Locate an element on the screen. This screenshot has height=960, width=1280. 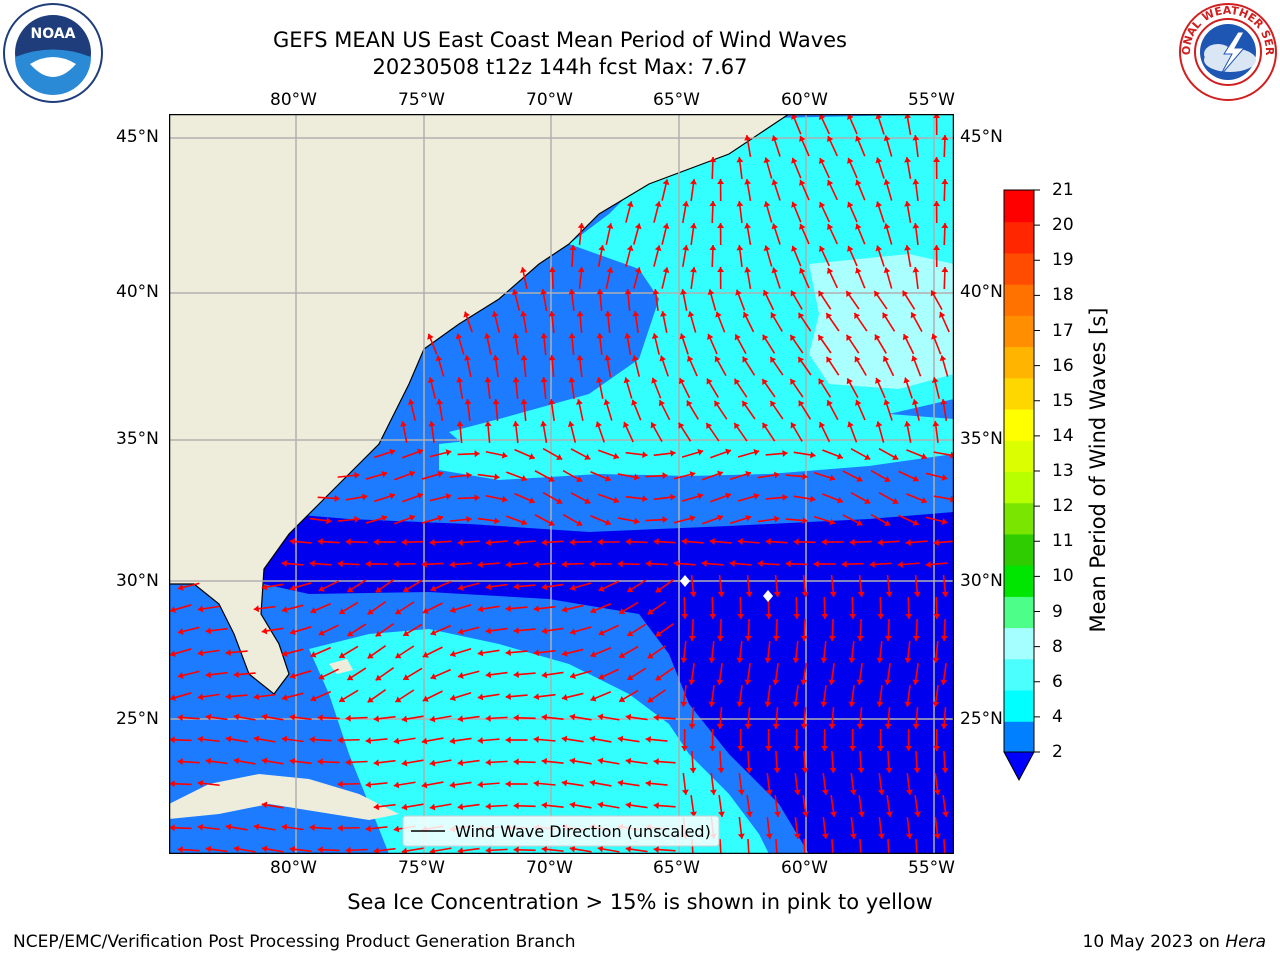
colorbar-title: Mean Period of Wind Waves [s] is located at coordinates (1098, 470).